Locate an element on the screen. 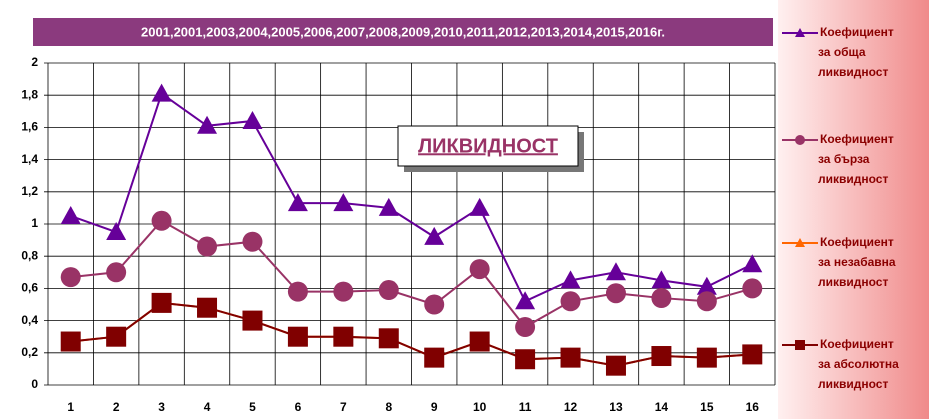 The height and width of the screenshot is (419, 929). x-tick-label: 13 is located at coordinates (616, 407).